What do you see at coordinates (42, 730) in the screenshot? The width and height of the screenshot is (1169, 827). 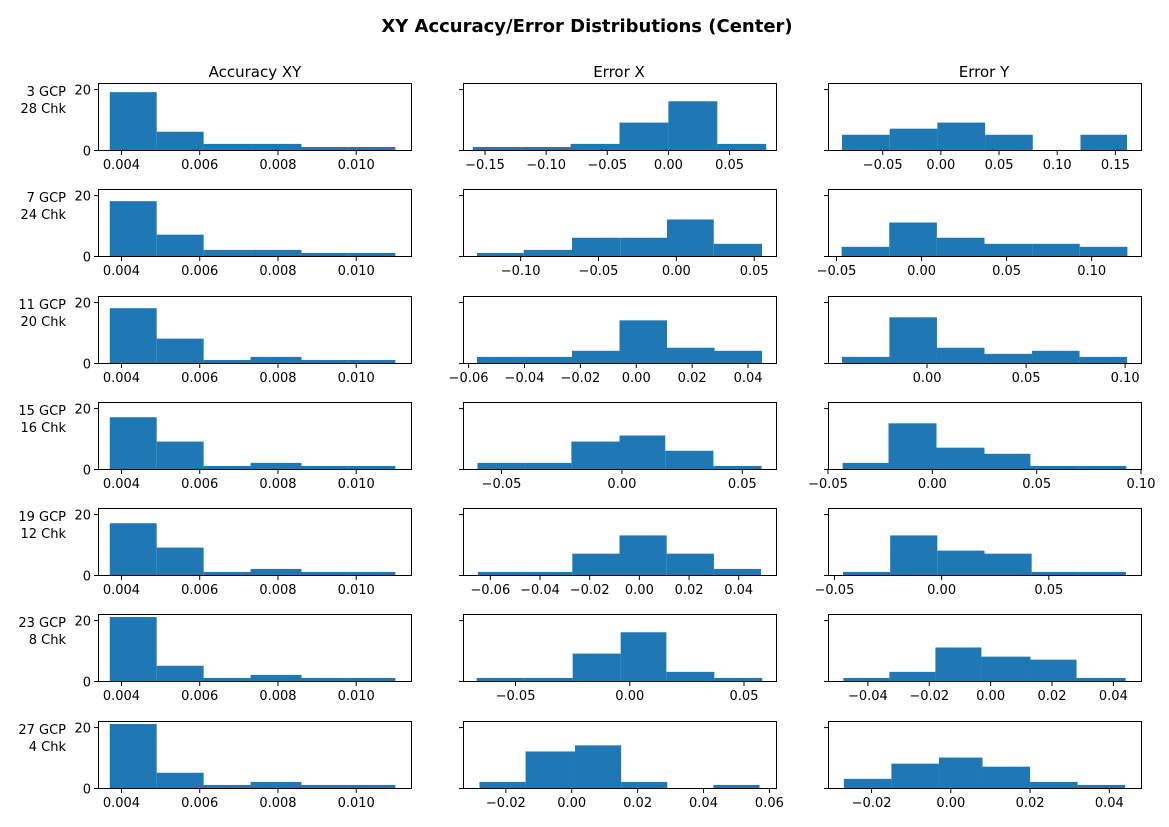 I see `row-label-gcp: 27 GCP` at bounding box center [42, 730].